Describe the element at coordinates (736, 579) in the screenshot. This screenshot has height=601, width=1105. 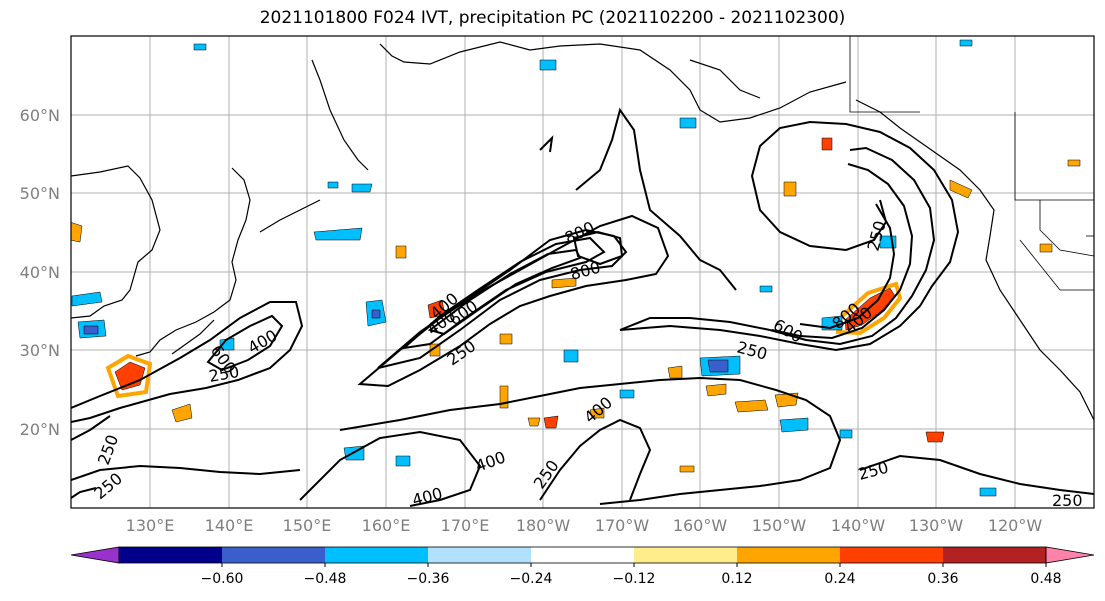
I see `colorbar-tick-label: 0.12` at that location.